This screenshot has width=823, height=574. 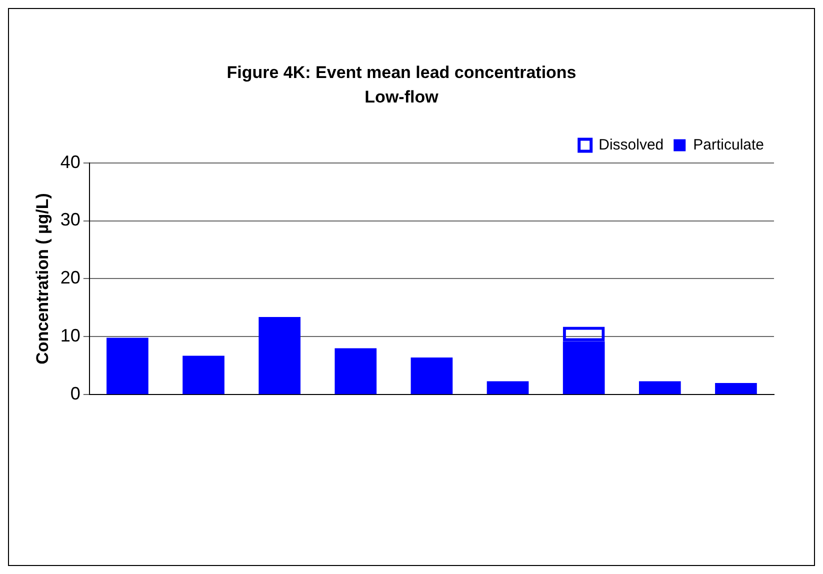 I want to click on y-tick-label: 30, so click(x=70, y=220).